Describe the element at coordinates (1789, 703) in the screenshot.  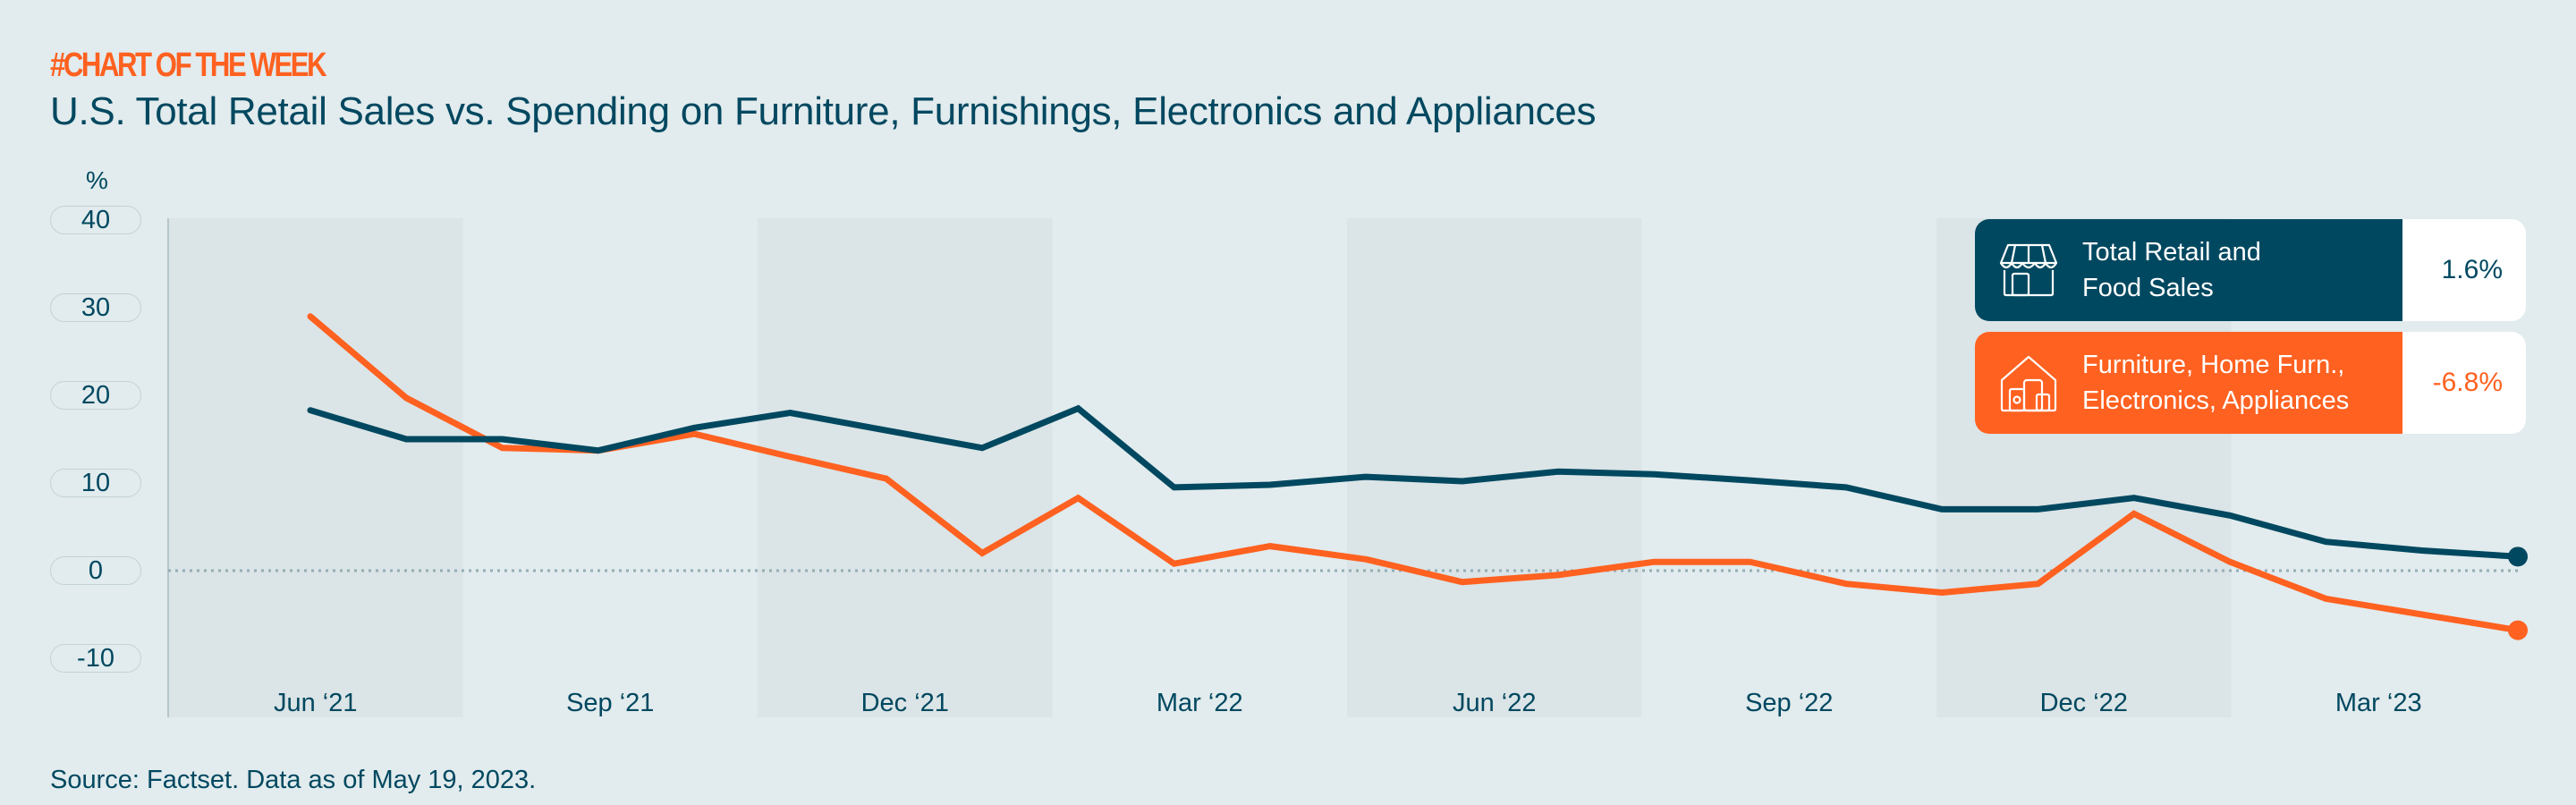
I see `x-tick-label: Sep ‘22` at that location.